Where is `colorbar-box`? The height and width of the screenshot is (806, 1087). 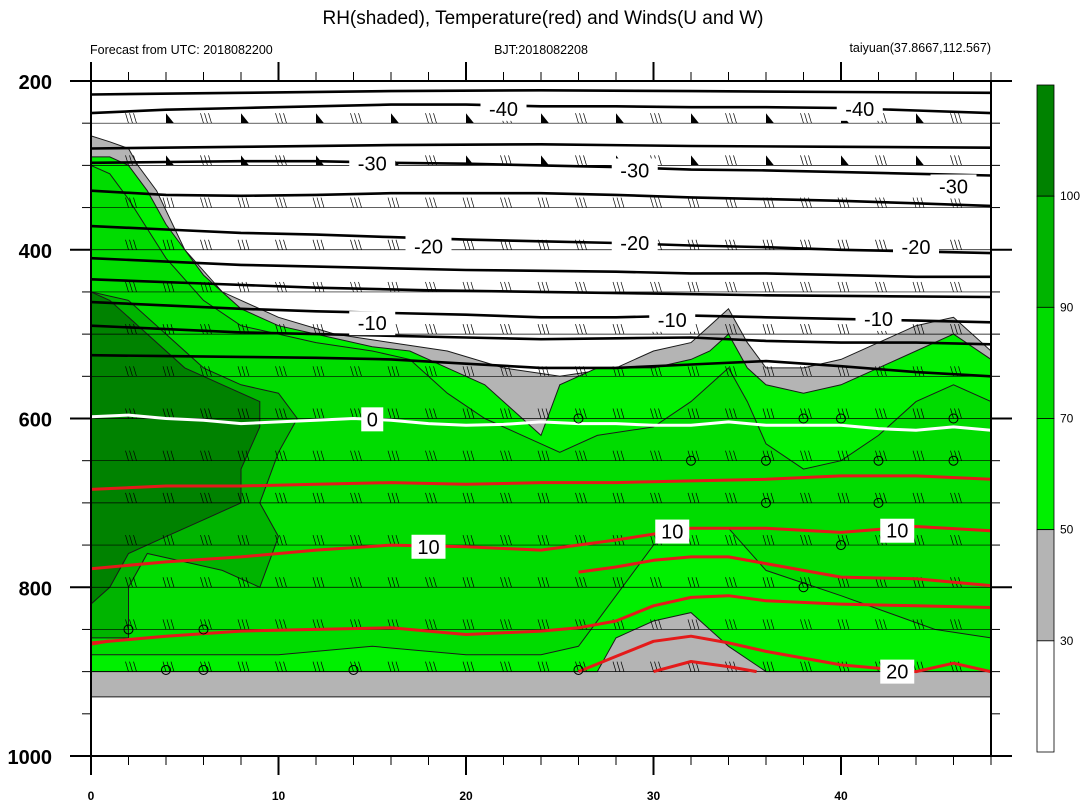 colorbar-box is located at coordinates (1045, 362).